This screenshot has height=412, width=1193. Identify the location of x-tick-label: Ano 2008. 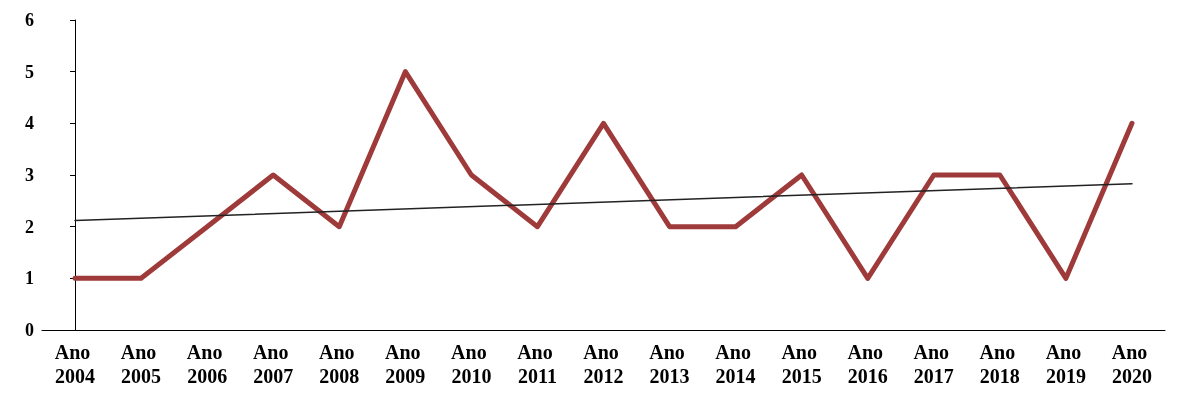
(339, 364).